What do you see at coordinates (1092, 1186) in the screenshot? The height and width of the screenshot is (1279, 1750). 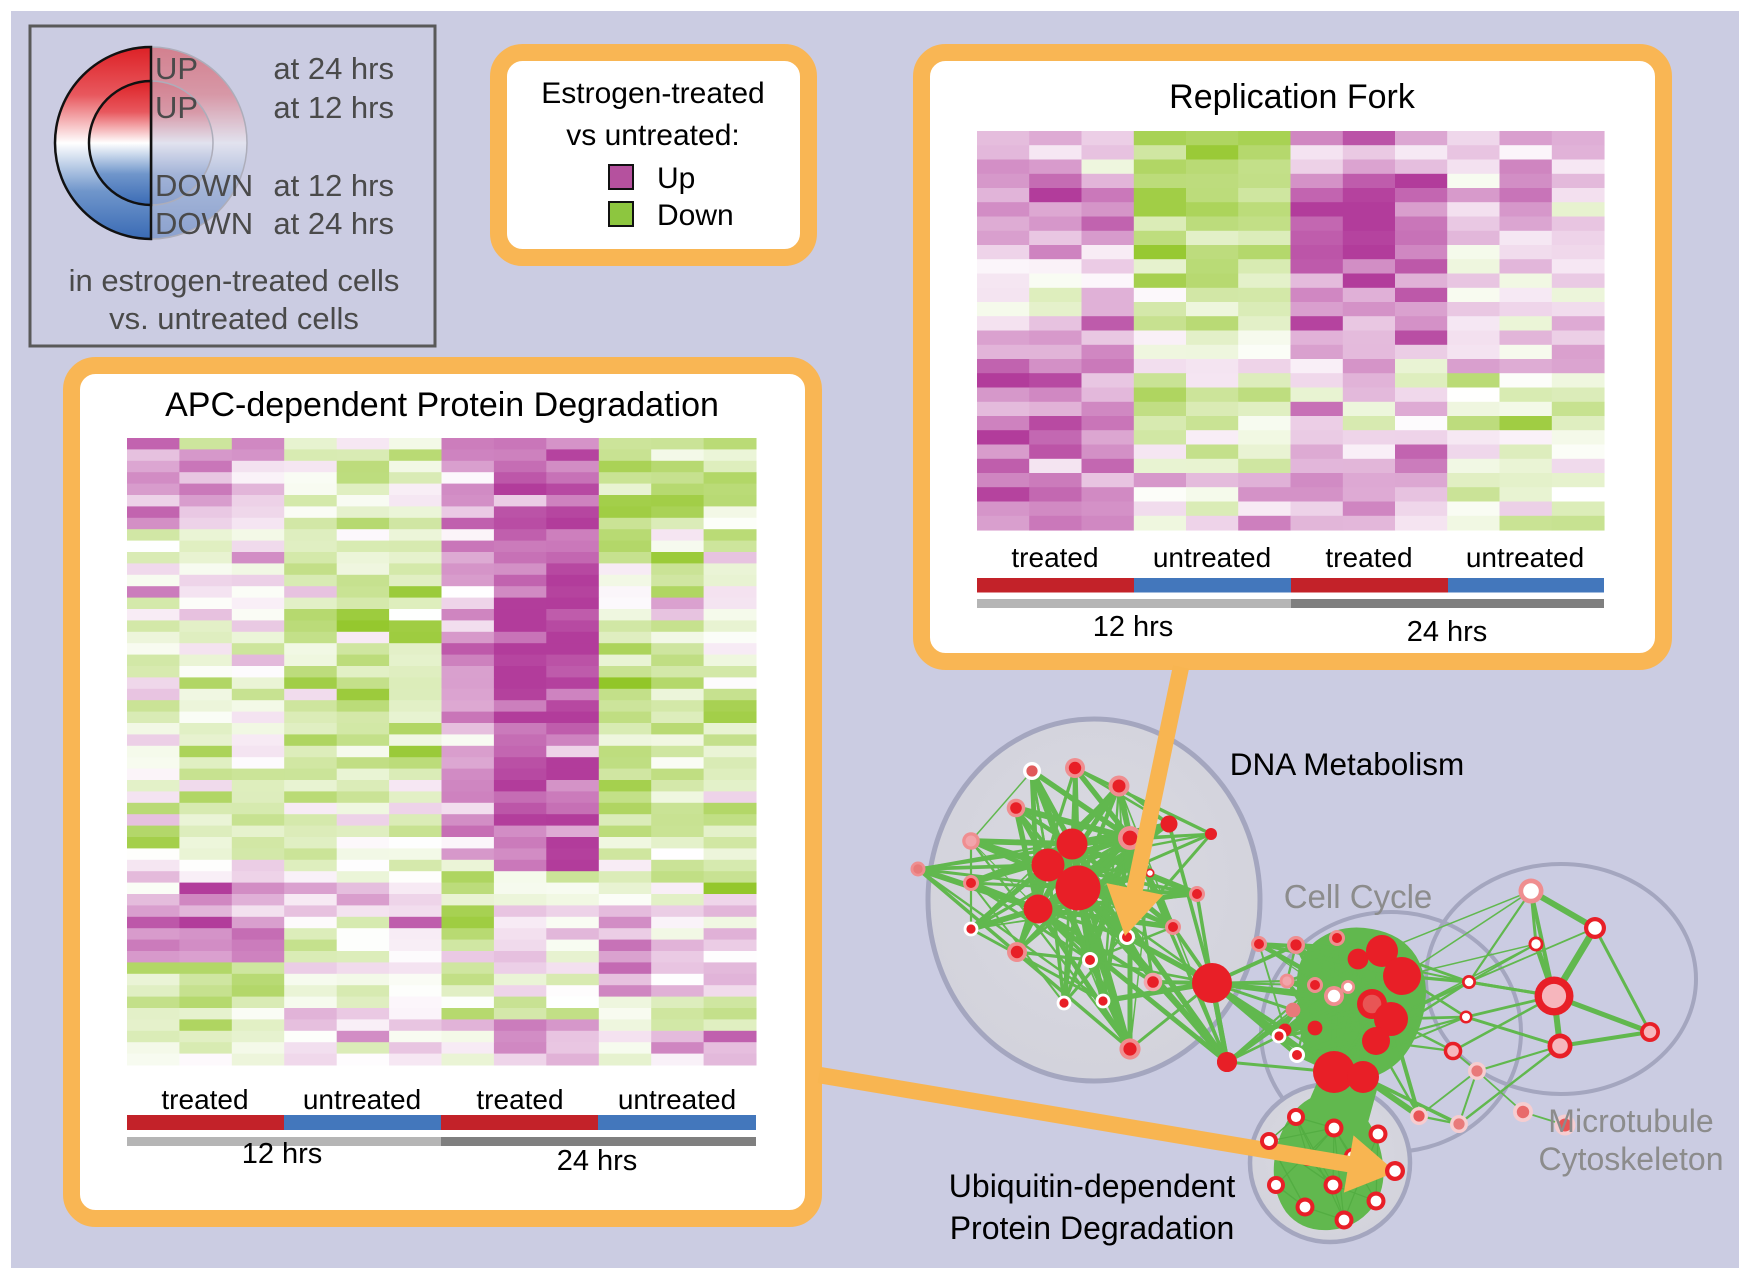 I see `svg-text: Ubiquitin-dependent` at bounding box center [1092, 1186].